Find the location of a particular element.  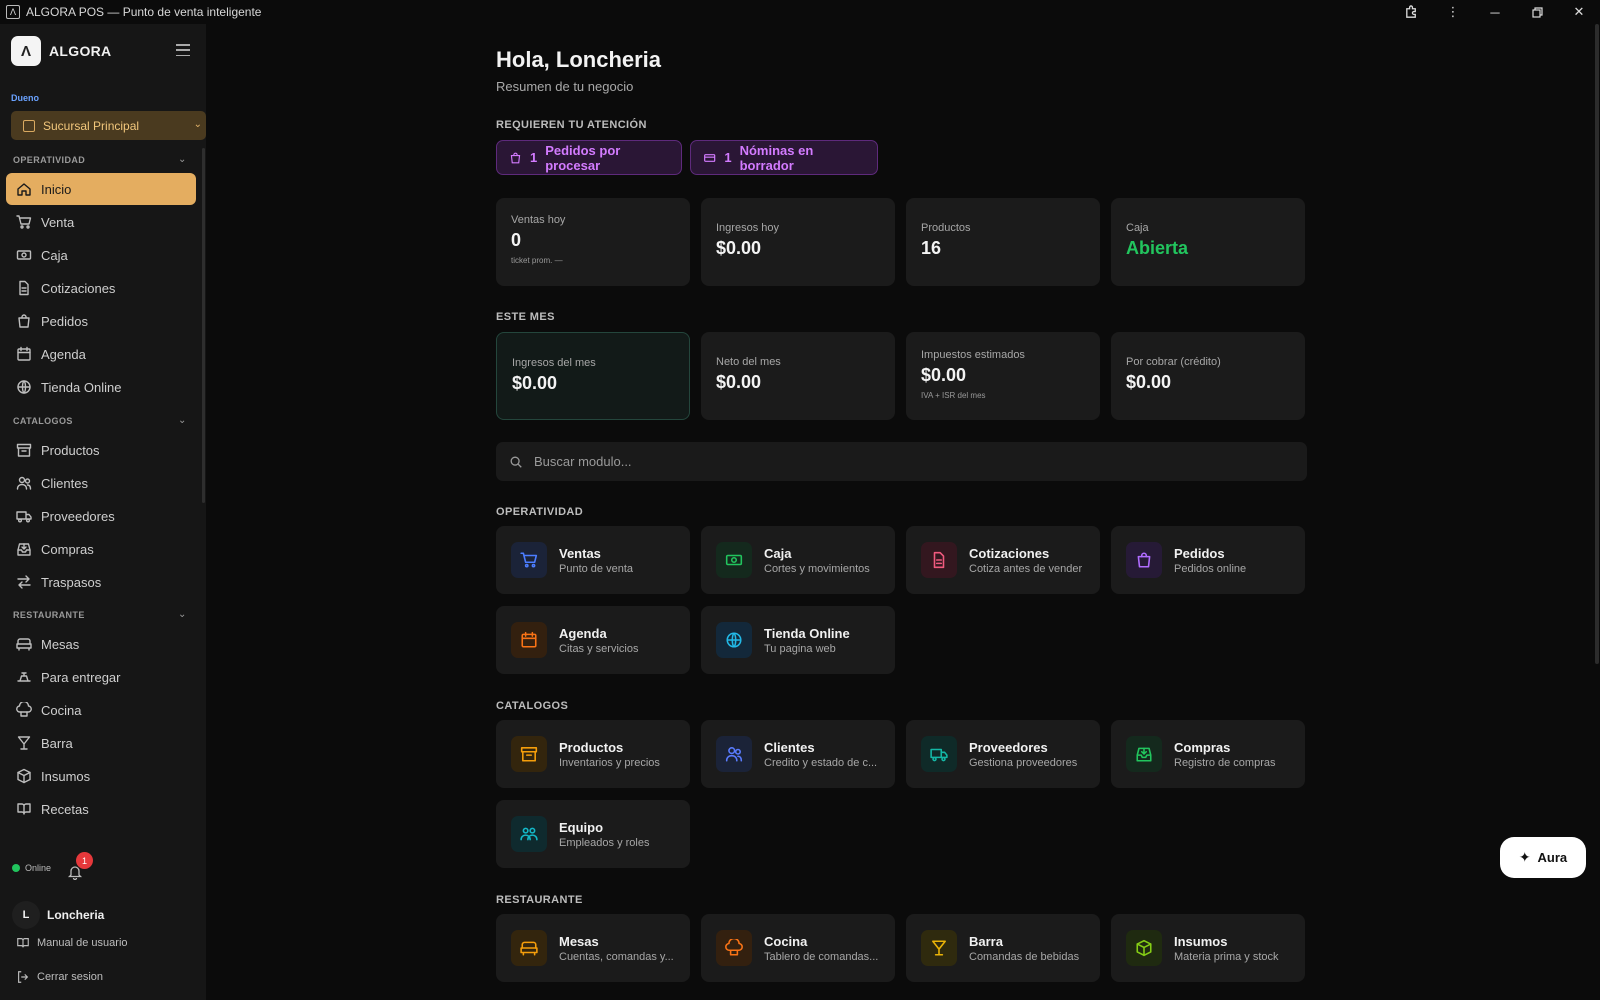

logout-link: Cerrar sesion is located at coordinates (59, 977).